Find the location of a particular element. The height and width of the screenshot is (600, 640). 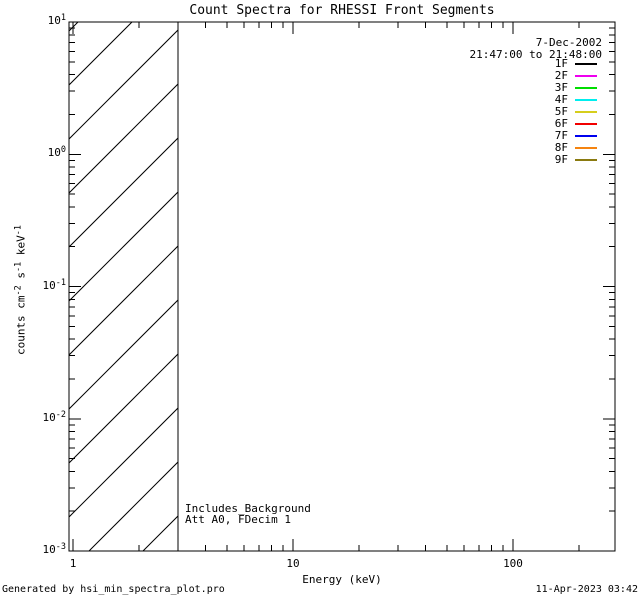

legend-series-label: 5F is located at coordinates (561, 111).